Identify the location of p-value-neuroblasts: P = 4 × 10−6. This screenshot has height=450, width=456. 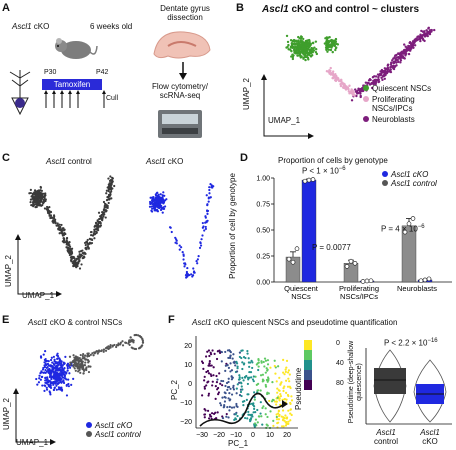
(403, 228).